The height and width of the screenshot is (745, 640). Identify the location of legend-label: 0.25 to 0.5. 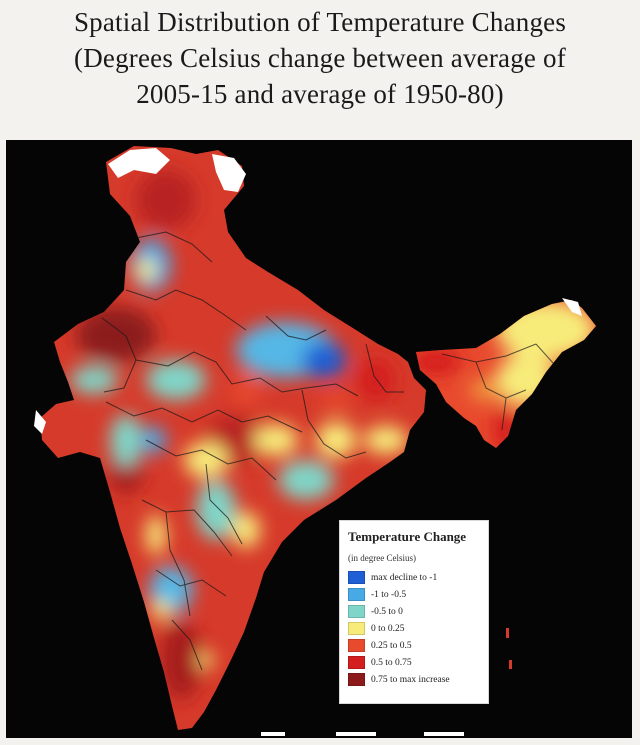
(391, 645).